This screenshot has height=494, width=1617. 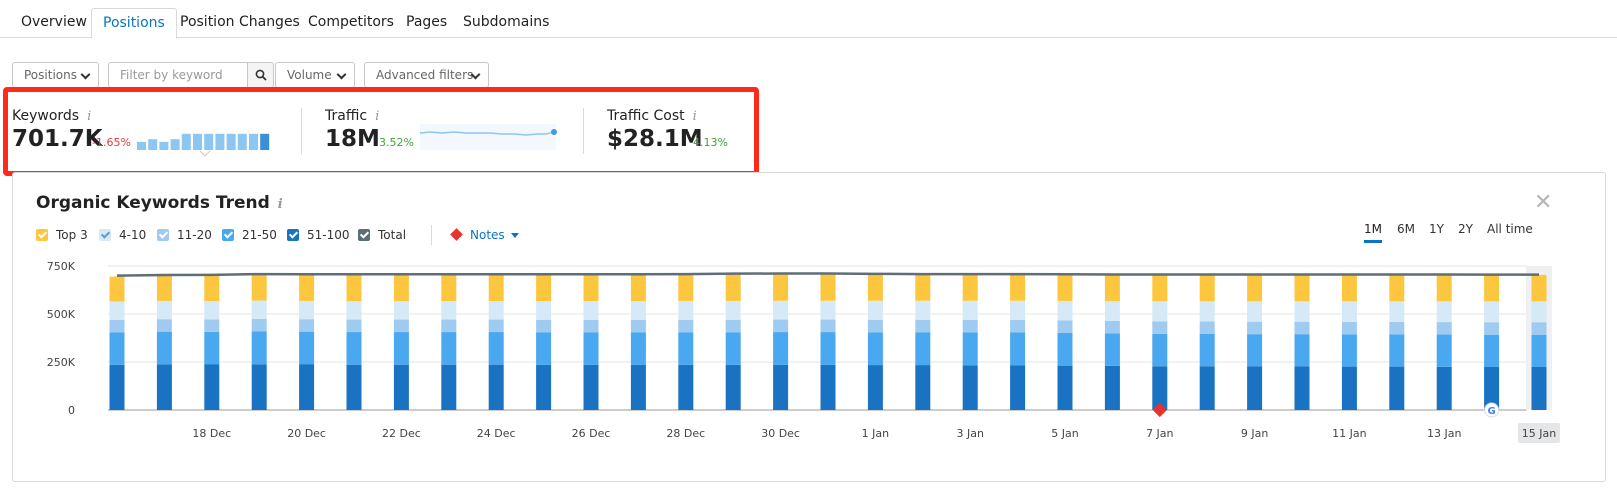 I want to click on tab-position-changes: Position Changes, so click(x=240, y=22).